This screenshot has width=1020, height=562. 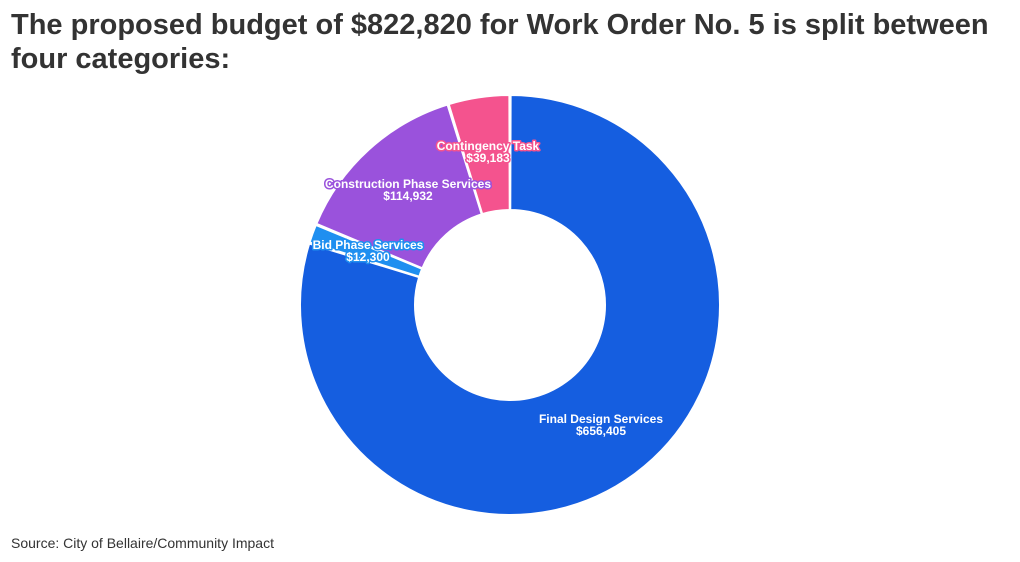 What do you see at coordinates (488, 146) in the screenshot?
I see `label-contingency-task: Contingency Task` at bounding box center [488, 146].